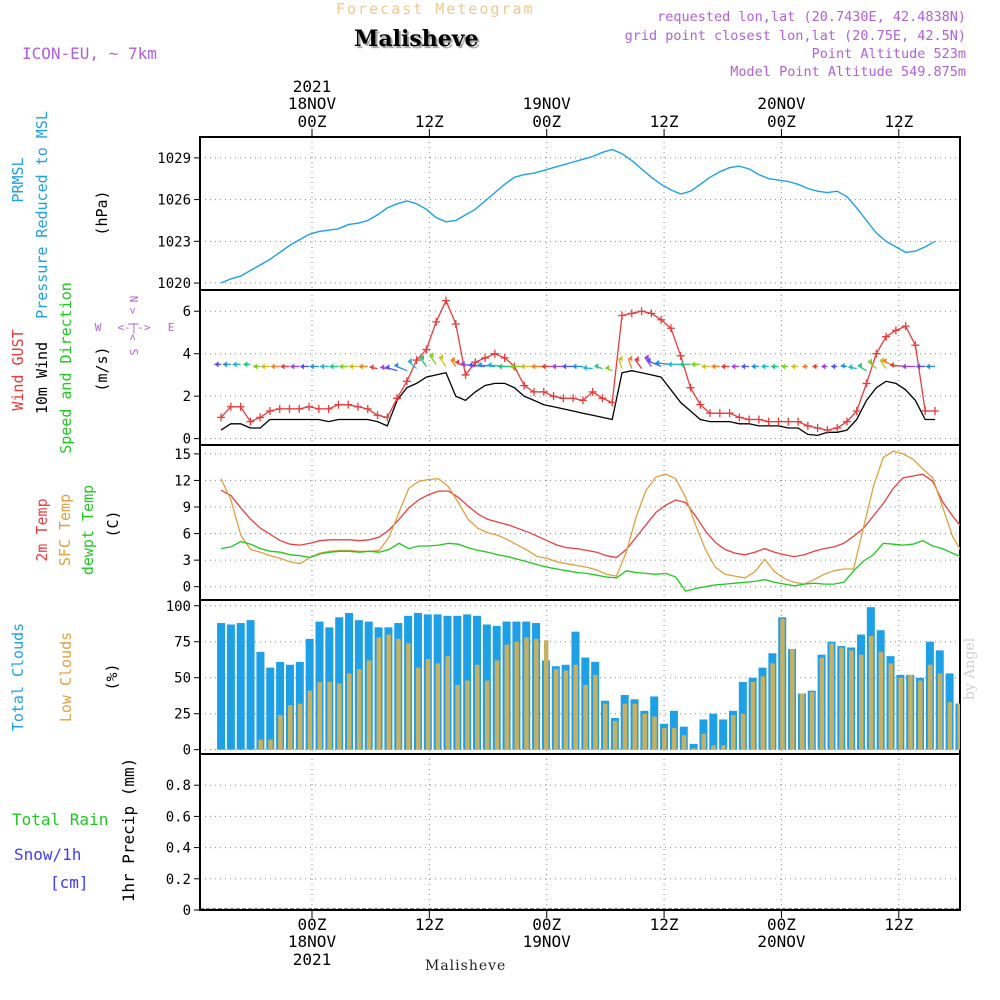 The height and width of the screenshot is (1000, 1000). I want to click on ytick-label: 9, so click(187, 508).